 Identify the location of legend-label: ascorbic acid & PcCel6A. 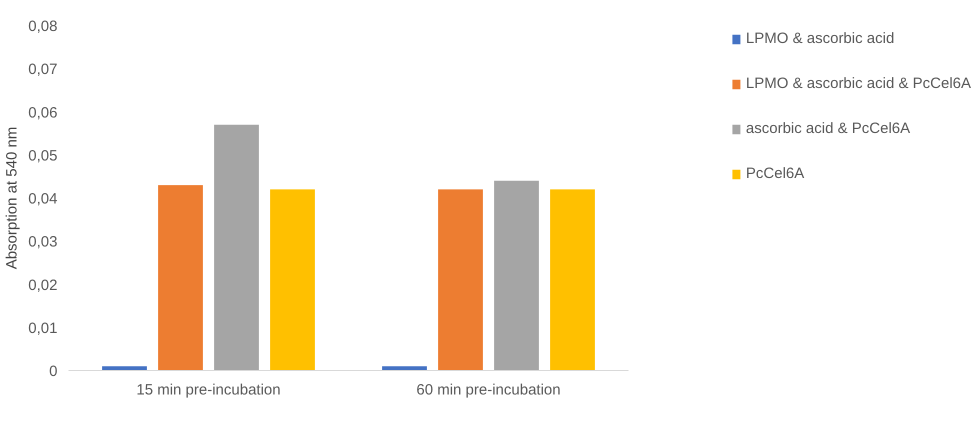
(829, 128).